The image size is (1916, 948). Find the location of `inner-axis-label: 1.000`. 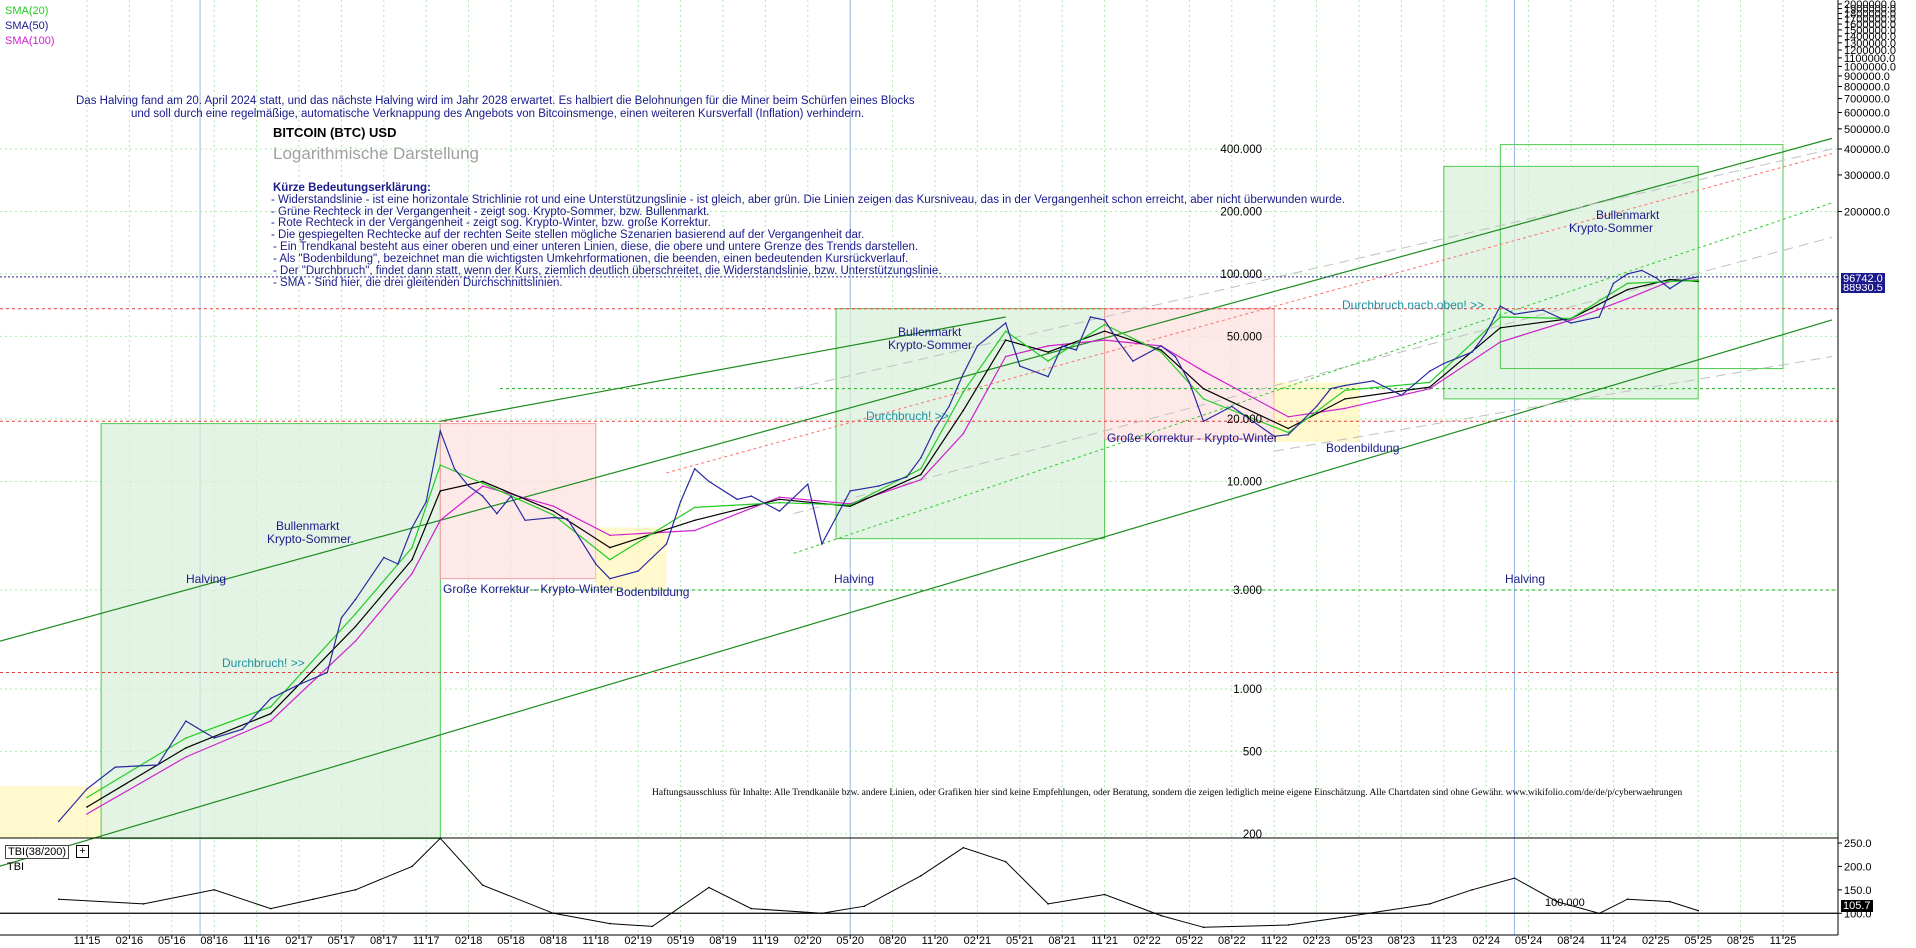

inner-axis-label: 1.000 is located at coordinates (1247, 690).